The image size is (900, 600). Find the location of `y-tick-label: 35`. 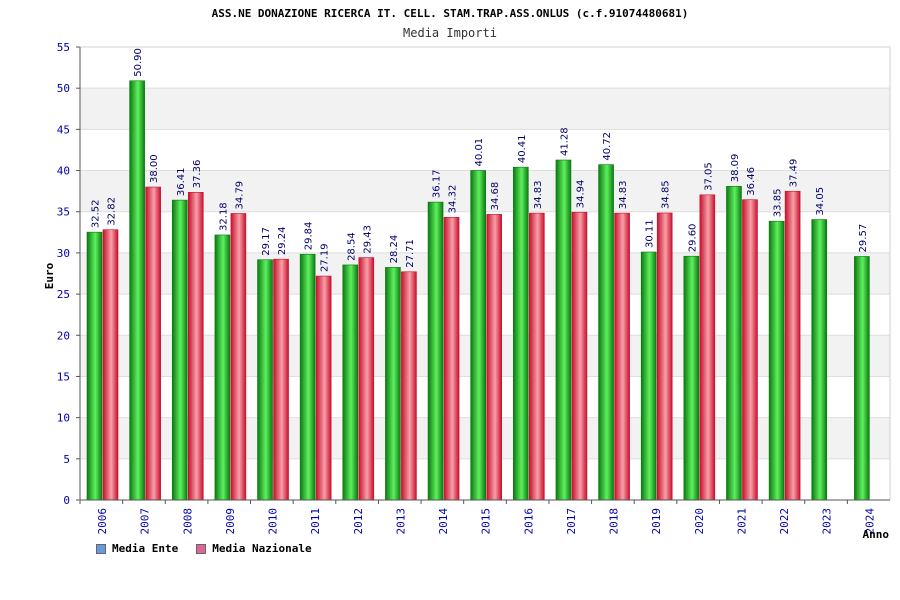

y-tick-label: 35 is located at coordinates (63, 212).